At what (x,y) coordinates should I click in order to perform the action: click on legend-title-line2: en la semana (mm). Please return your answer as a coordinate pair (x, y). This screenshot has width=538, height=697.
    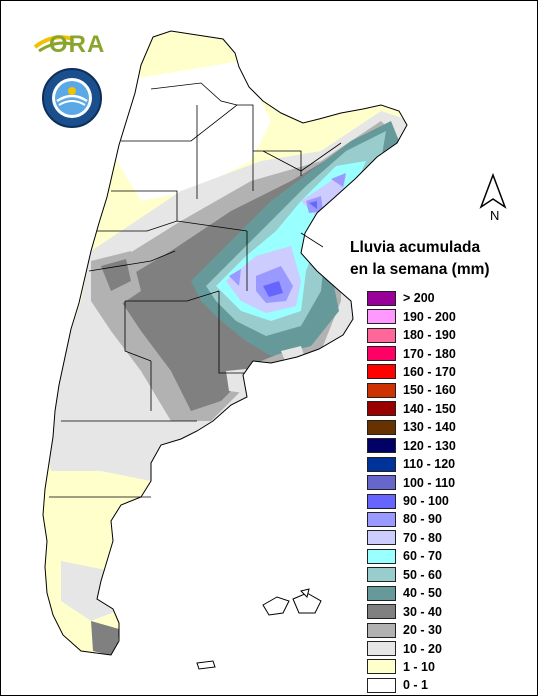
    Looking at the image, I should click on (420, 269).